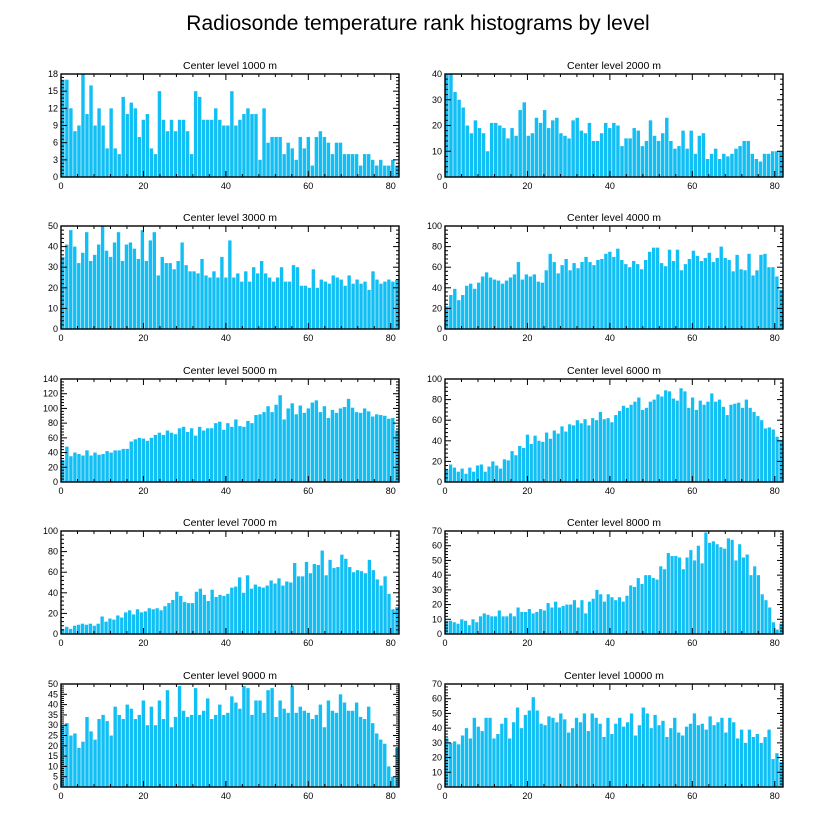  Describe the element at coordinates (614, 735) in the screenshot. I see `plot-frame` at that location.